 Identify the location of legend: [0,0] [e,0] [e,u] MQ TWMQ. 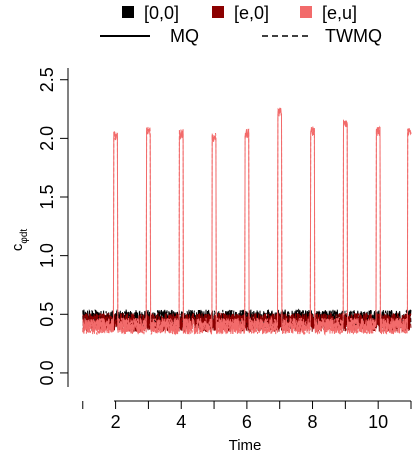
(241, 24).